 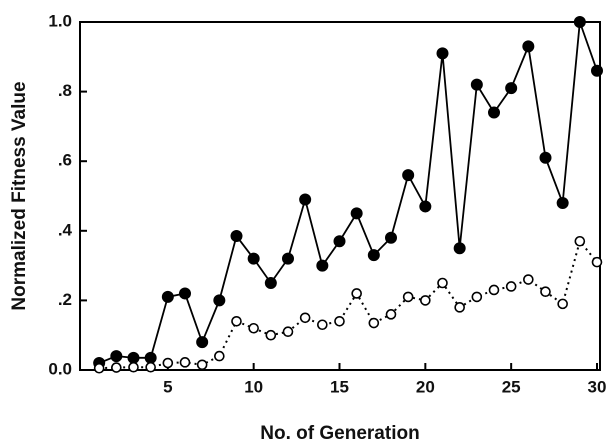 What do you see at coordinates (65, 90) in the screenshot?
I see `y-tick-label: .8` at bounding box center [65, 90].